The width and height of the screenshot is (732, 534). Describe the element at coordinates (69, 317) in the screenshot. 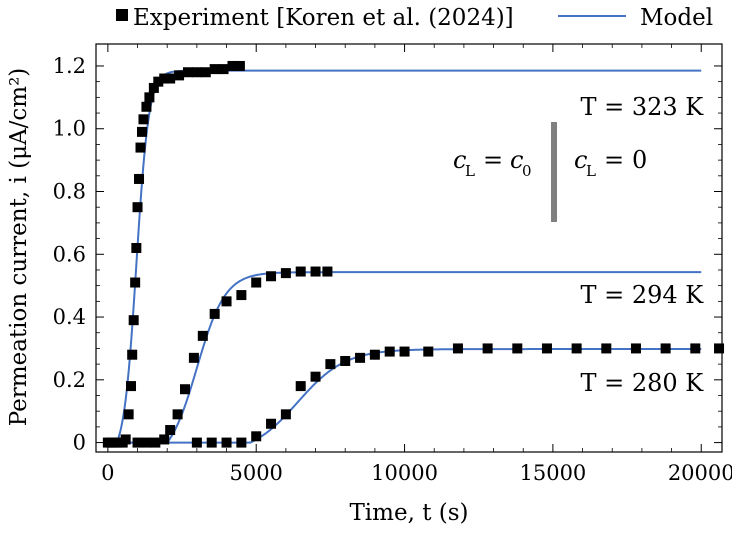

I see `y-tick-label: 0.4` at that location.